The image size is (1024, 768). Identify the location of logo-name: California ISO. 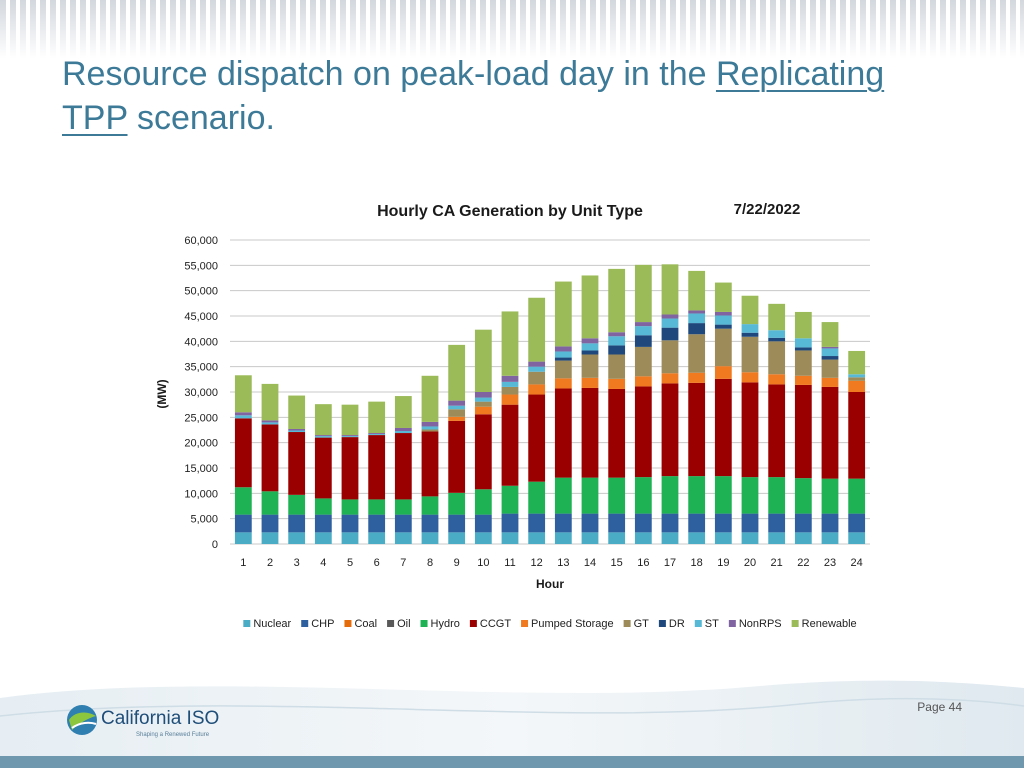
(160, 718).